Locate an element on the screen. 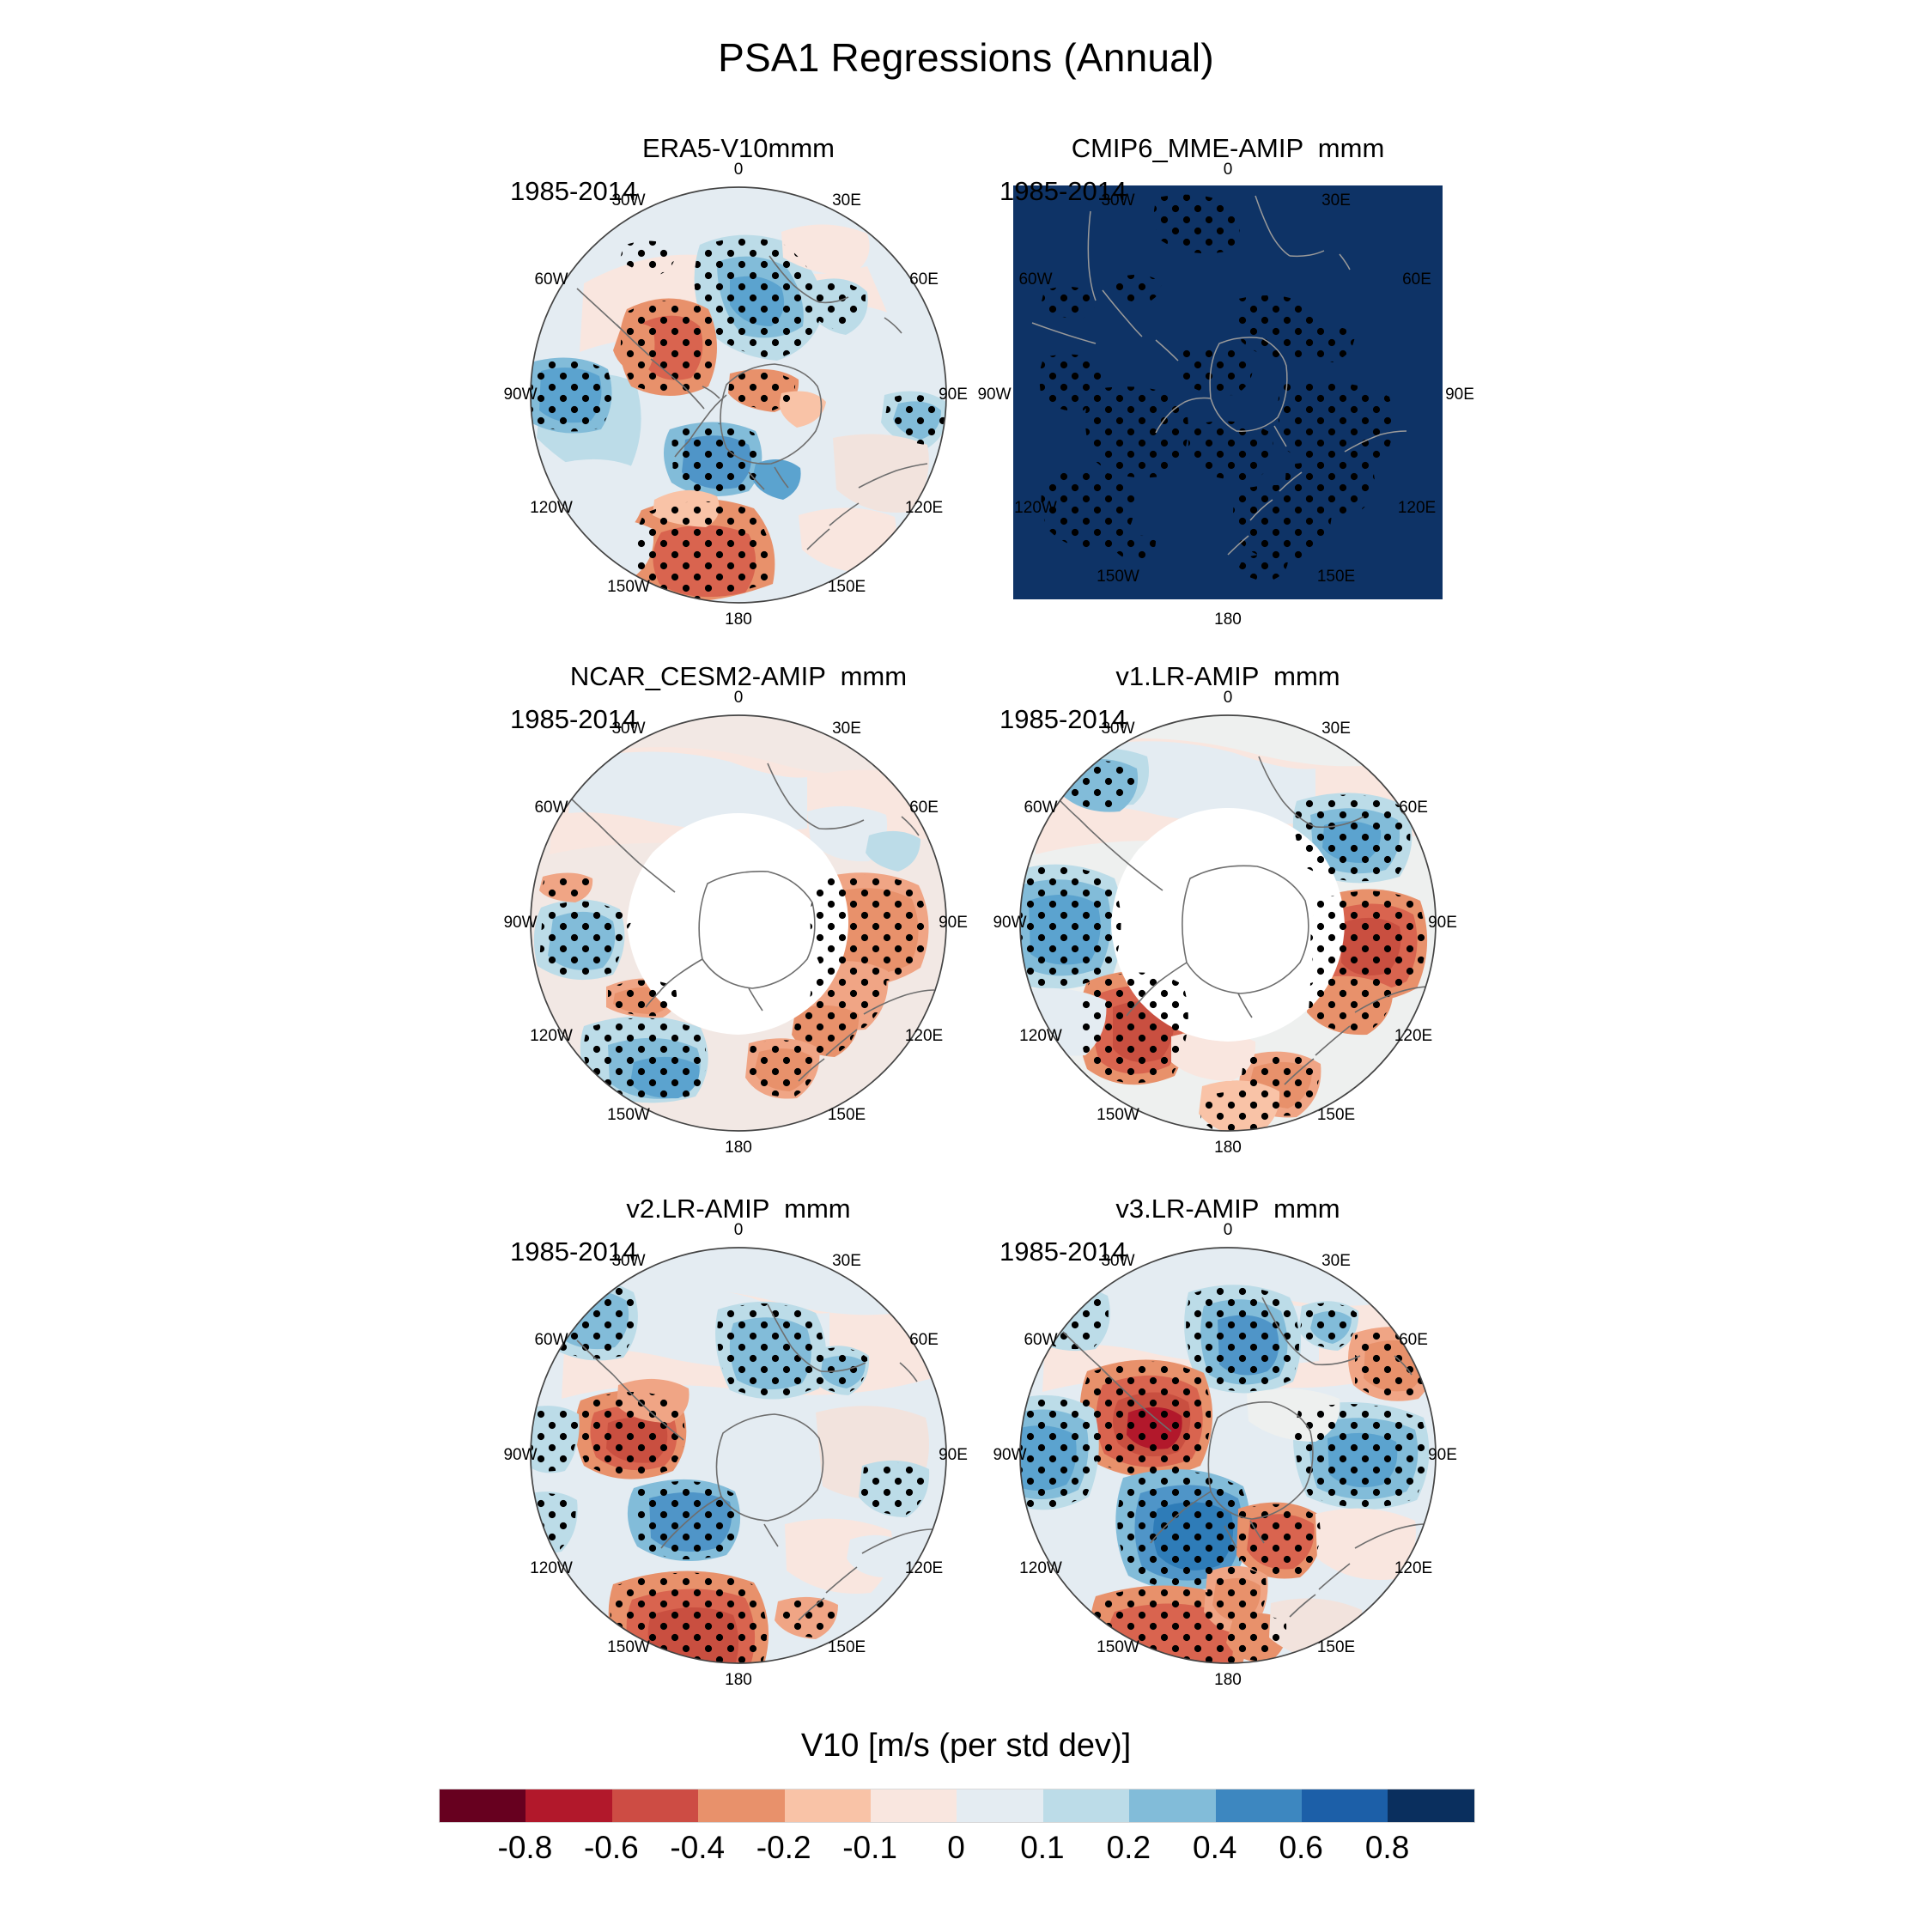 This screenshot has height=1932, width=1932. map-boundary-v3lr is located at coordinates (1228, 1455).